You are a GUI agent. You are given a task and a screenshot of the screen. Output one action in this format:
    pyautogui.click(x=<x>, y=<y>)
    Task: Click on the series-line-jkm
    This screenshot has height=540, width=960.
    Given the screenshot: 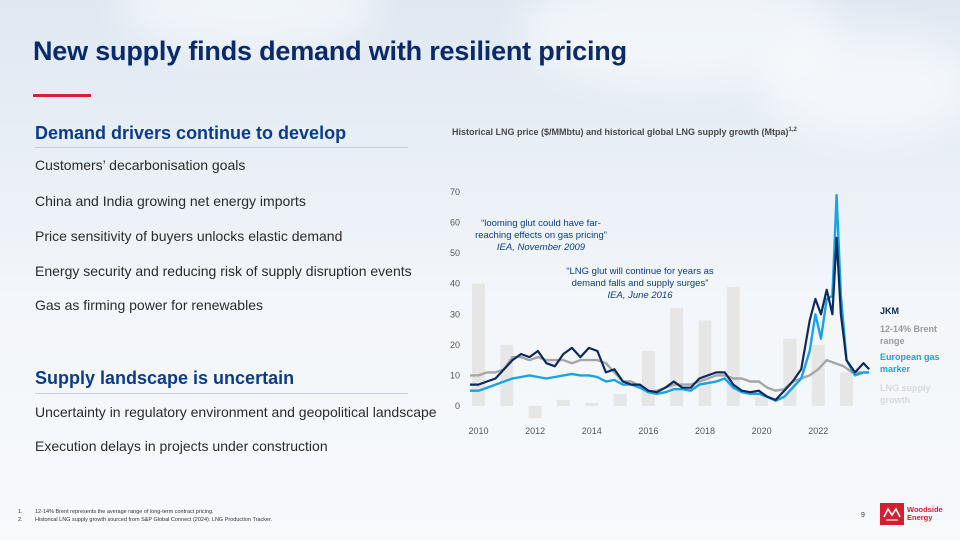 What is the action you would take?
    pyautogui.click(x=670, y=318)
    